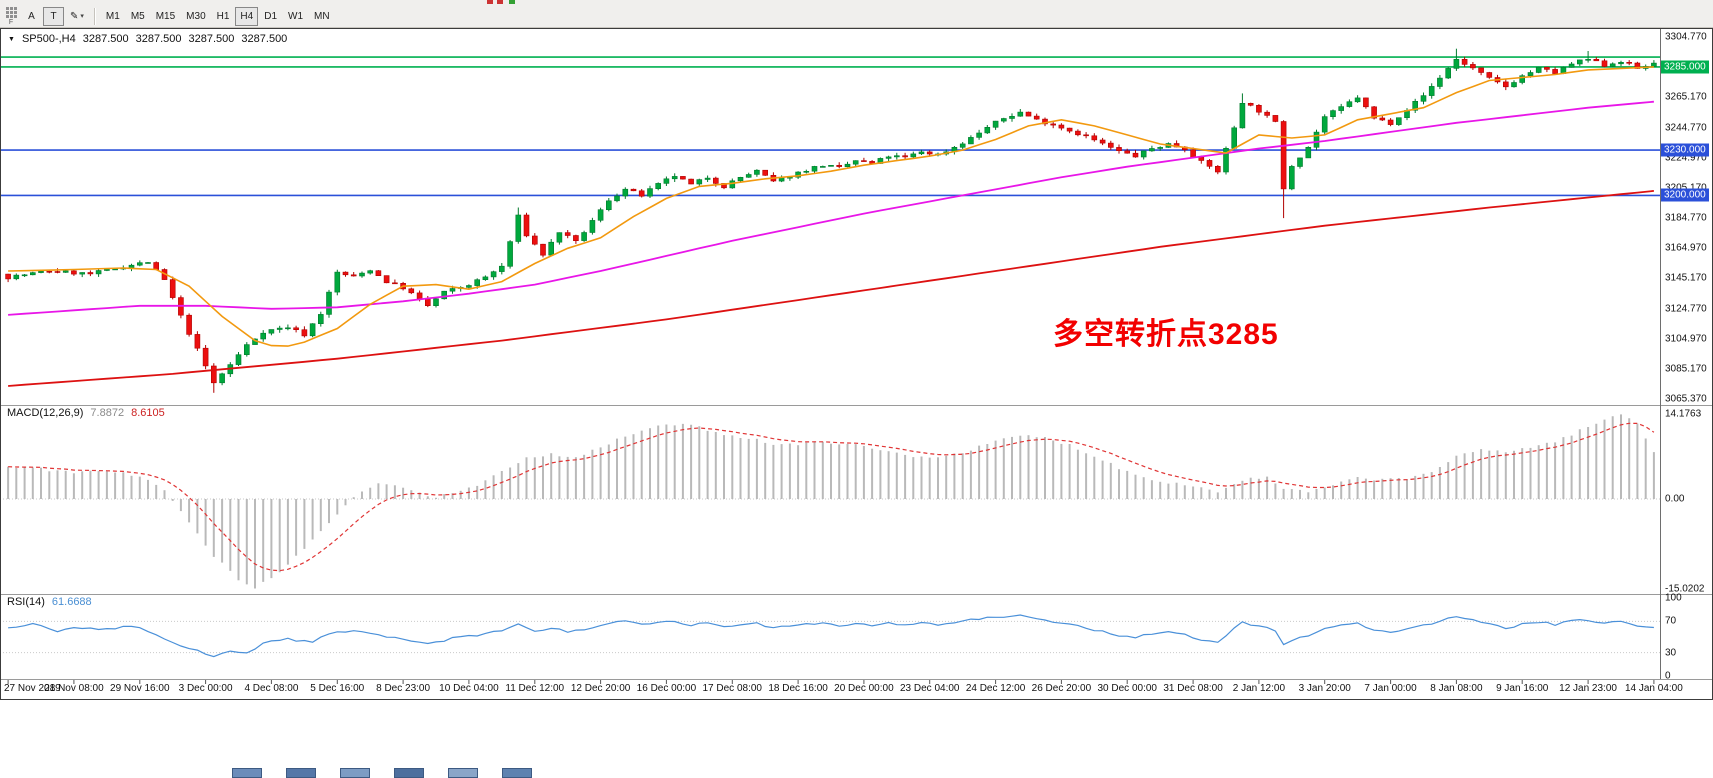  Describe the element at coordinates (165, 16) in the screenshot. I see `timeframe-m15: M15` at that location.